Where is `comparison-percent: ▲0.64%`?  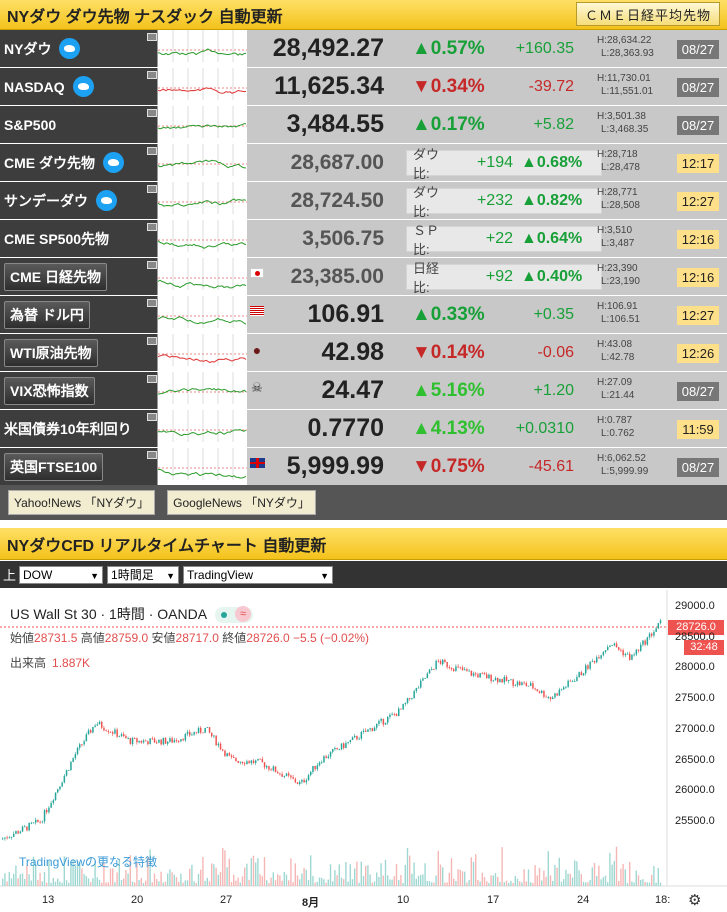 comparison-percent: ▲0.64% is located at coordinates (552, 238).